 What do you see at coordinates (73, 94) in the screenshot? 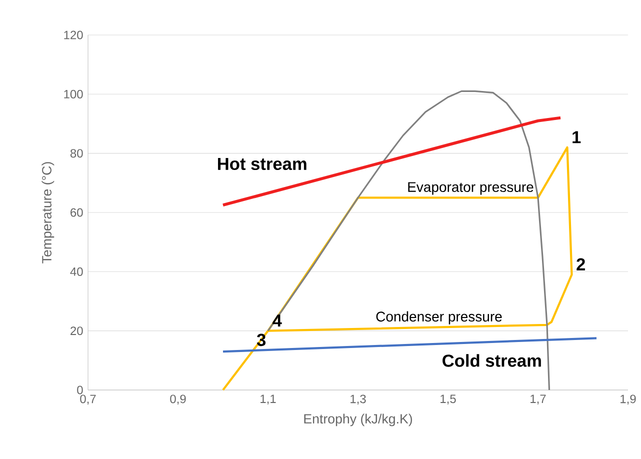
I see `y-tick-label: 100` at bounding box center [73, 94].